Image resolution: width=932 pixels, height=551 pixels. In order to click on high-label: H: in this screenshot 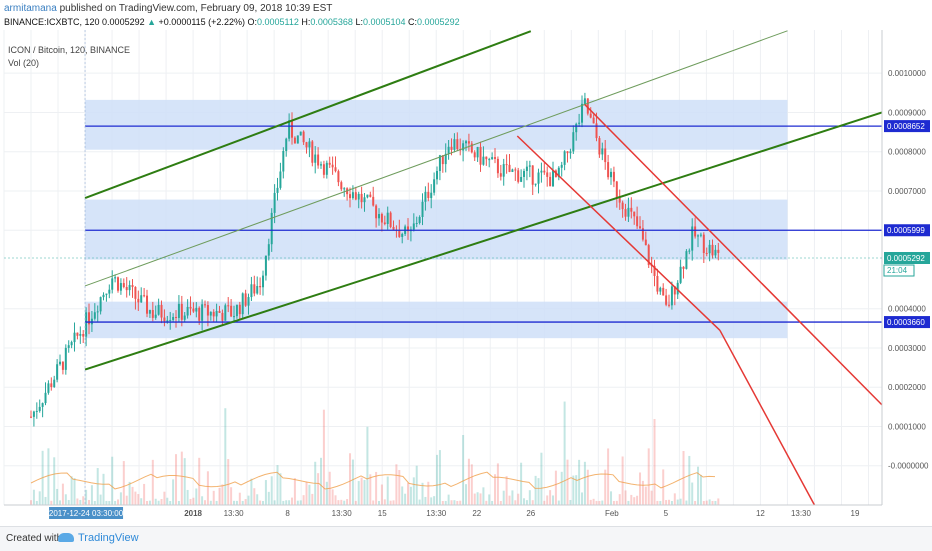, I will do `click(306, 22)`.